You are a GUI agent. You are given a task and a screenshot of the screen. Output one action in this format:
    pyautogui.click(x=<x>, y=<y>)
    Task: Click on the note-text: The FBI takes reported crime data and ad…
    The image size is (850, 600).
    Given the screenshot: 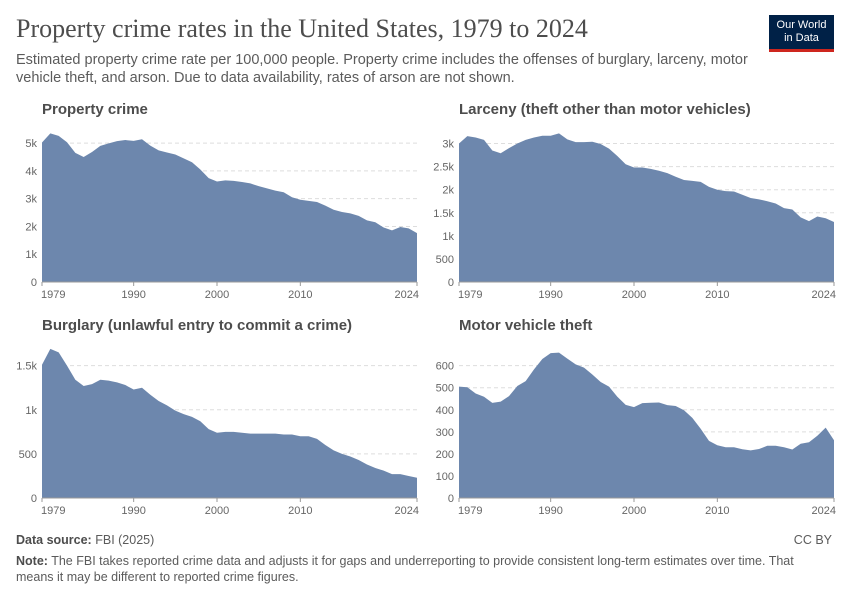 What is the action you would take?
    pyautogui.click(x=405, y=569)
    